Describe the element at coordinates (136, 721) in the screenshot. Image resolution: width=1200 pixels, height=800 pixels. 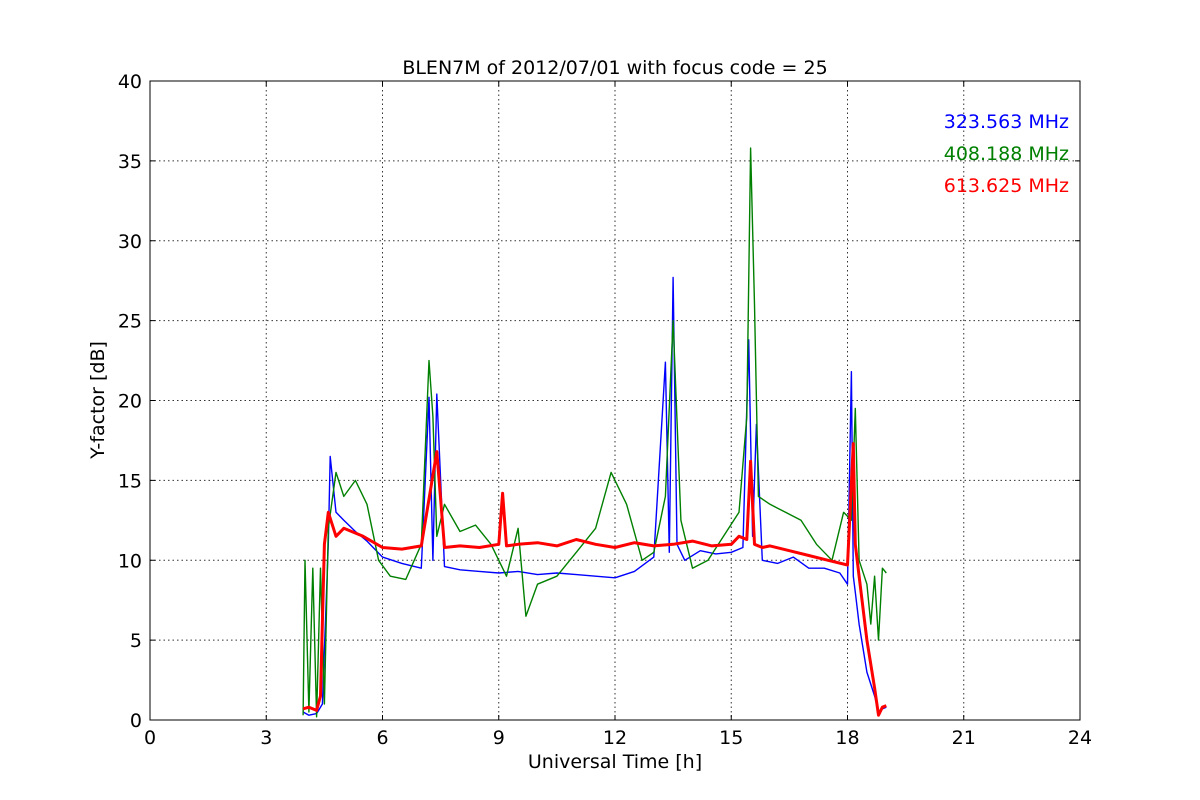
I see `y-tick-label: 0` at that location.